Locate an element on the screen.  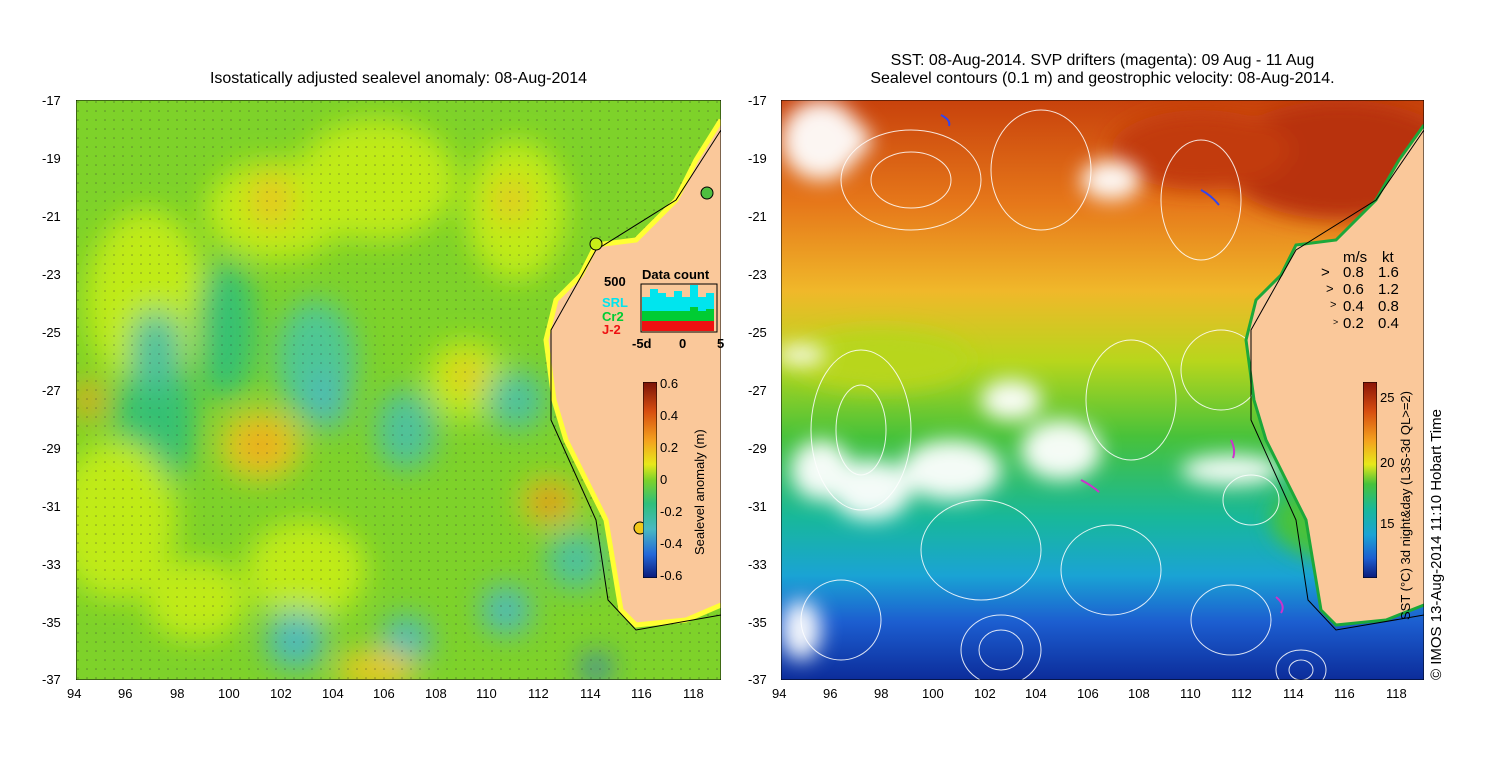
right-ytick-1: -19 is located at coordinates (757, 158).